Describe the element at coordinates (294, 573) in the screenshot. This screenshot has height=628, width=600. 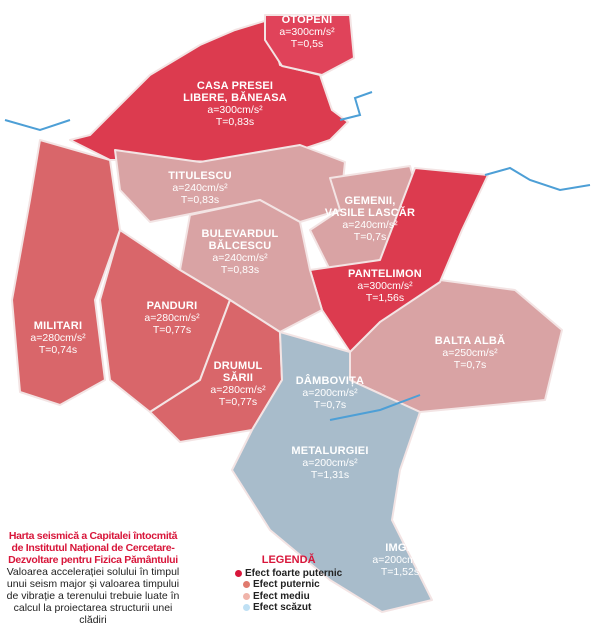
I see `legend-label: Efect foarte puternic` at that location.